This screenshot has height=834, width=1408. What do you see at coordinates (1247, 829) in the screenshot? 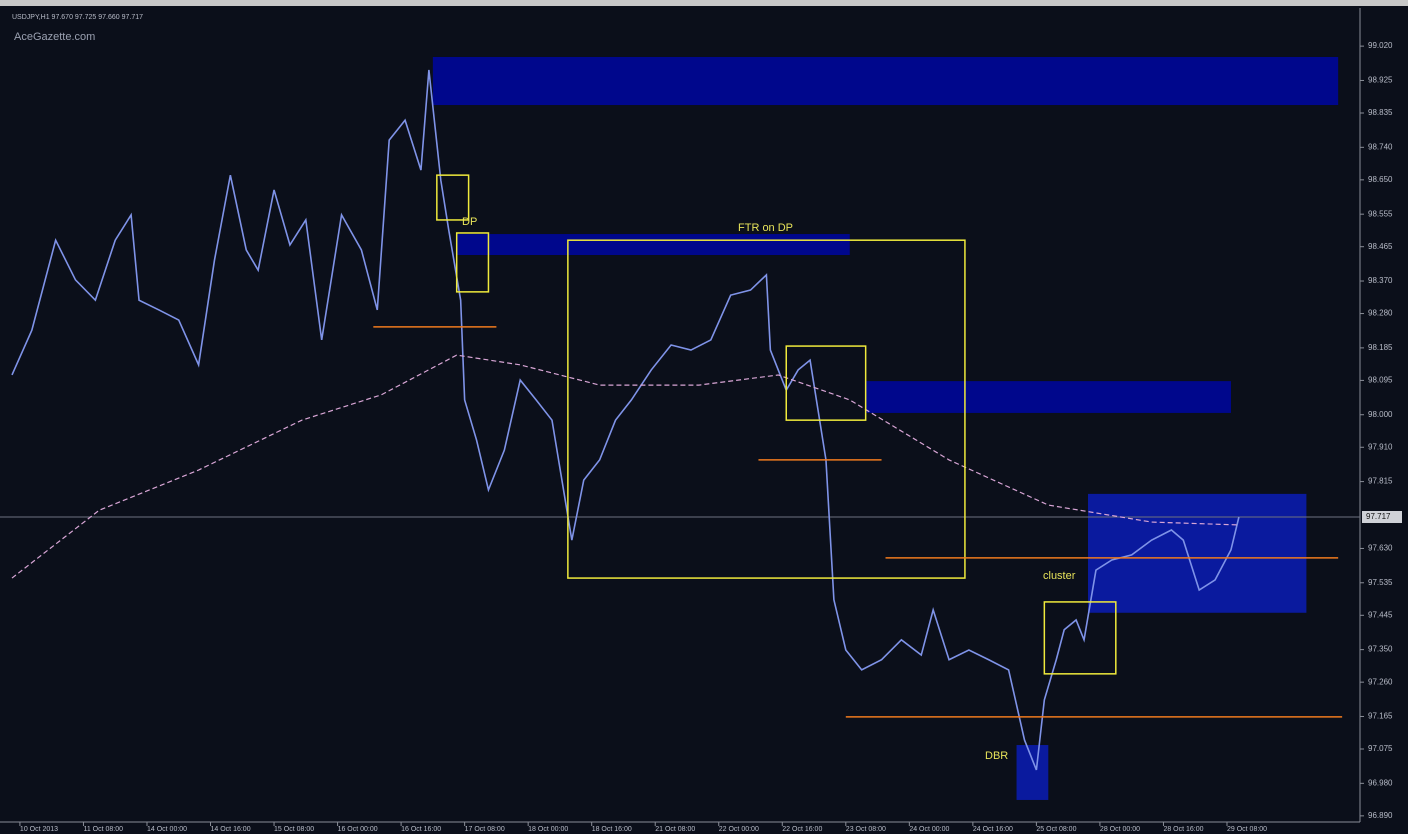
I see `x-tick-label: 29 Oct 08:00` at bounding box center [1247, 829].